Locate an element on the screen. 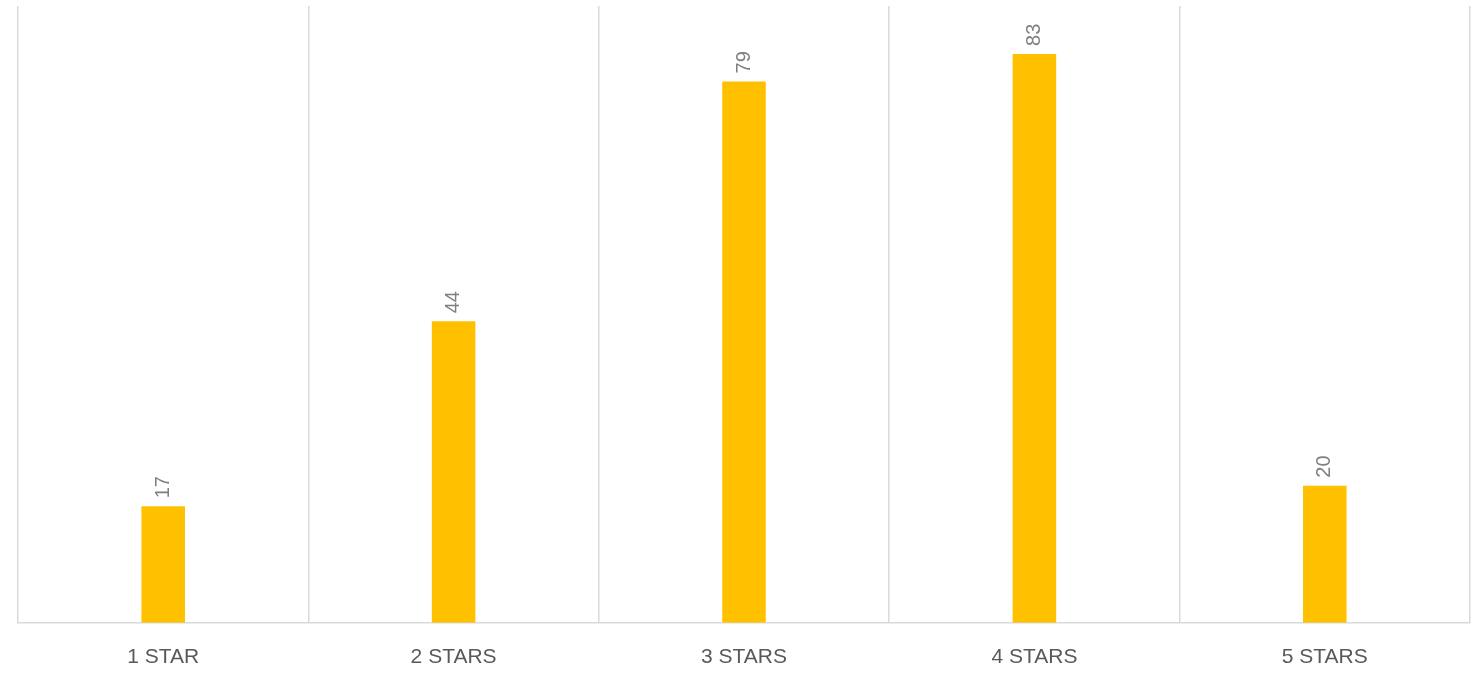 The image size is (1474, 694). x-tick-label: 2 STARS is located at coordinates (453, 656).